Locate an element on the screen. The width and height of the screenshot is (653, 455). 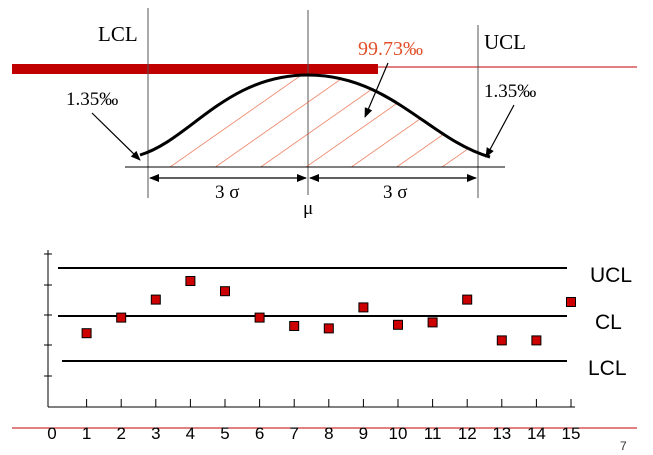
x-tick-label: 3 is located at coordinates (155, 433).